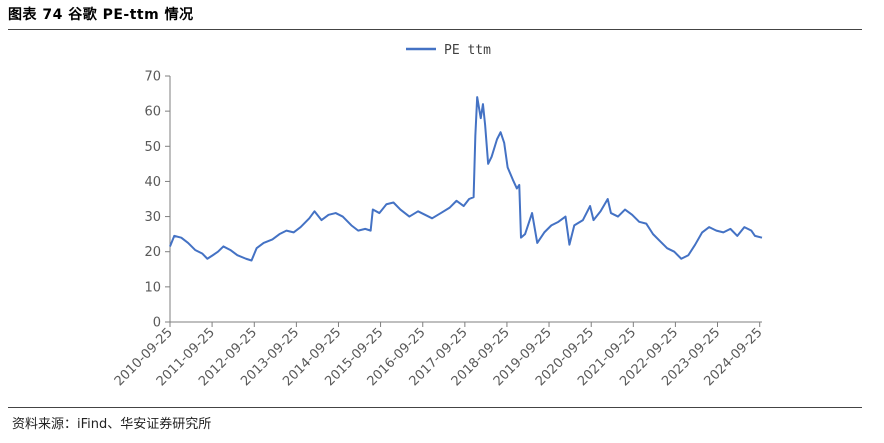 The width and height of the screenshot is (884, 443). Describe the element at coordinates (152, 77) in the screenshot. I see `y-tick-label: 70` at that location.